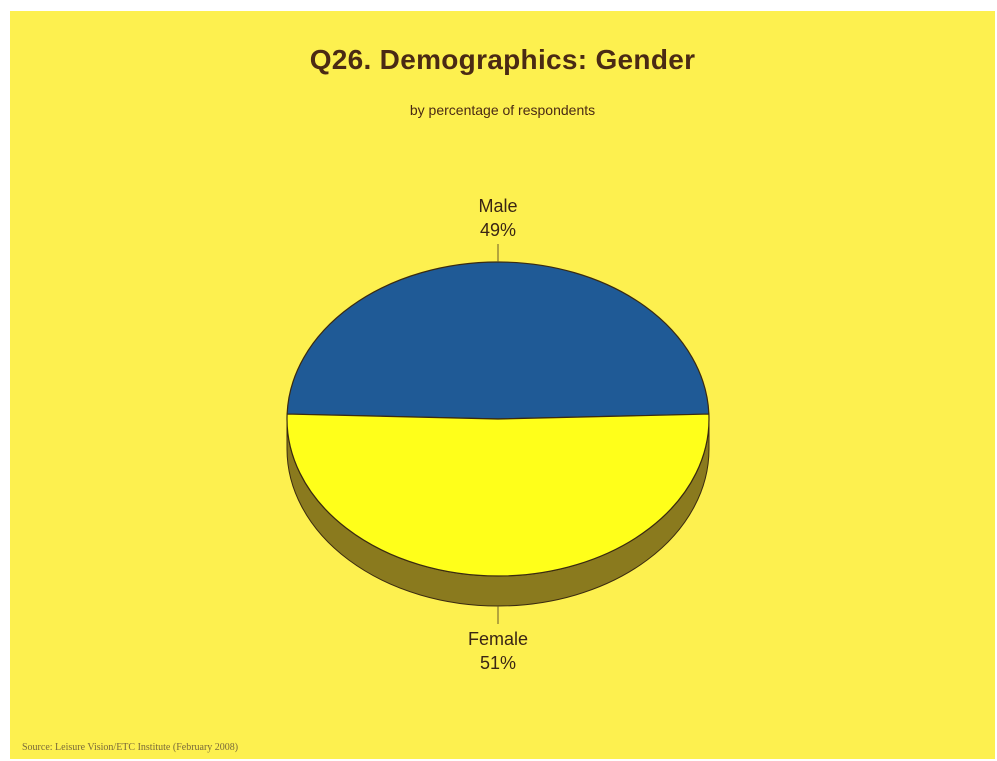 Image resolution: width=997 pixels, height=761 pixels. I want to click on slice-value-female: 51%, so click(498, 663).